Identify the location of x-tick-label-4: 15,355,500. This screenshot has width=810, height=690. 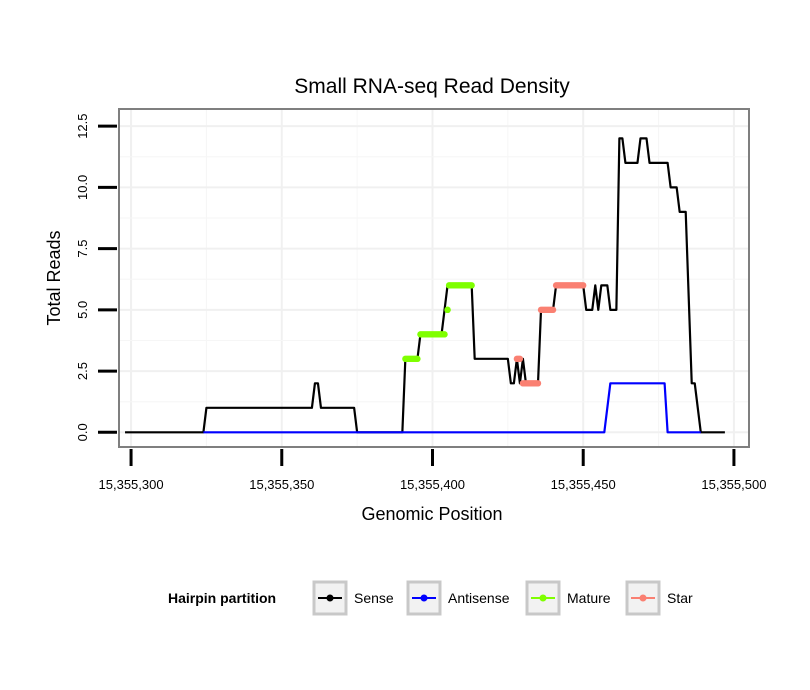
(733, 484).